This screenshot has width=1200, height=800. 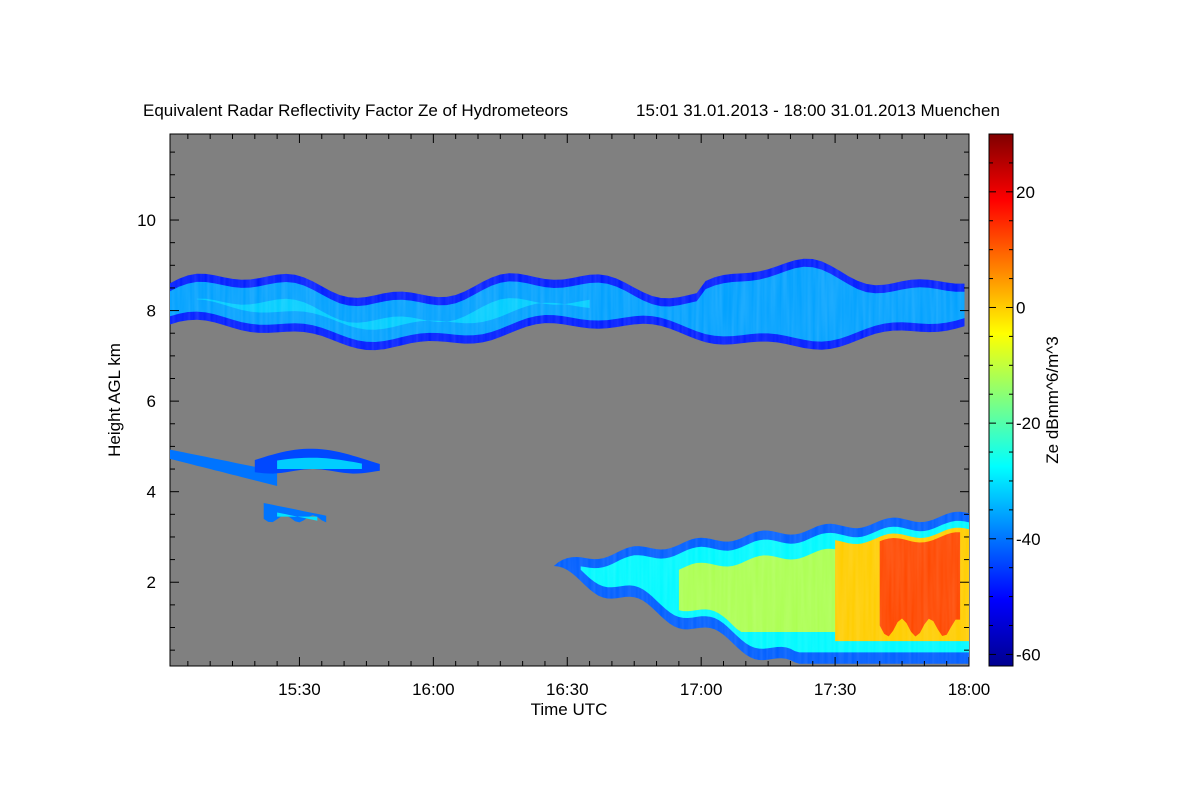 What do you see at coordinates (1001, 400) in the screenshot?
I see `colorbar` at bounding box center [1001, 400].